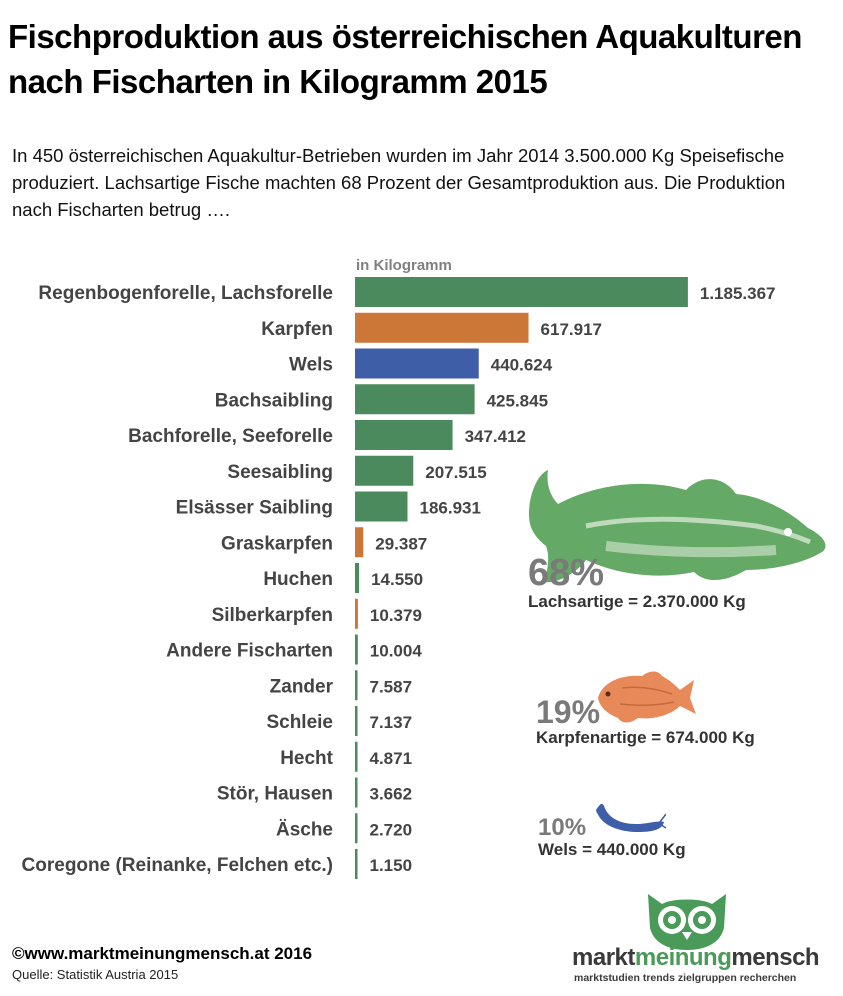 This screenshot has height=996, width=843. What do you see at coordinates (566, 573) in the screenshot?
I see `callout-percent: 68%` at bounding box center [566, 573].